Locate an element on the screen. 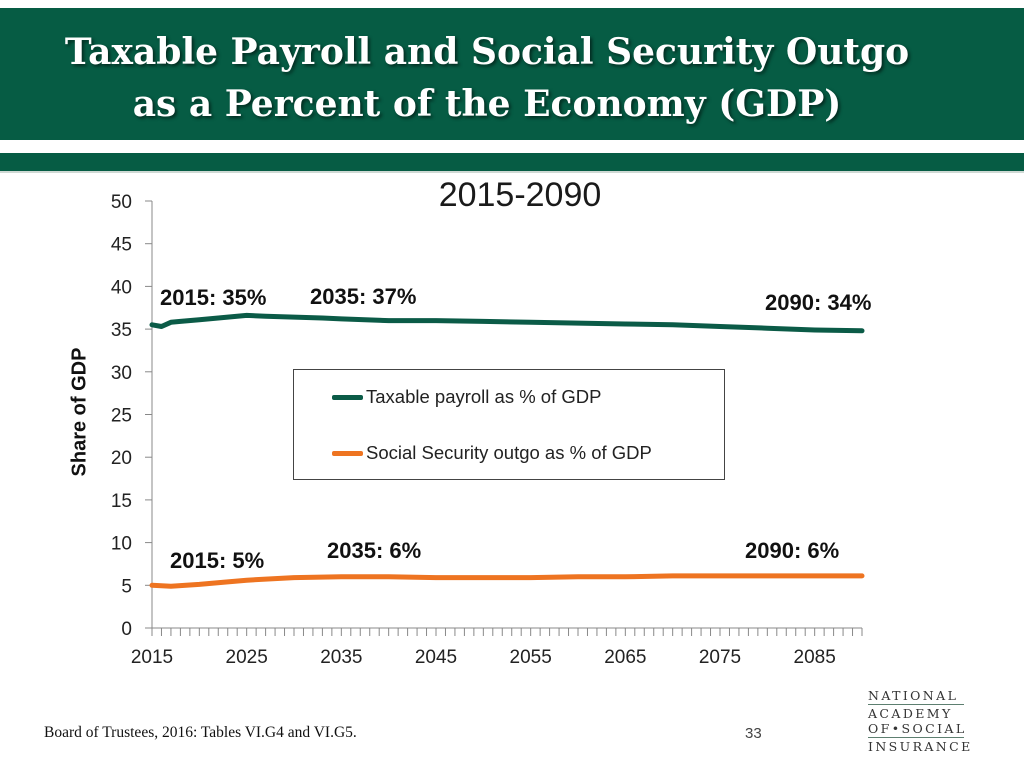  y-tick-label: 30 is located at coordinates (121, 373).